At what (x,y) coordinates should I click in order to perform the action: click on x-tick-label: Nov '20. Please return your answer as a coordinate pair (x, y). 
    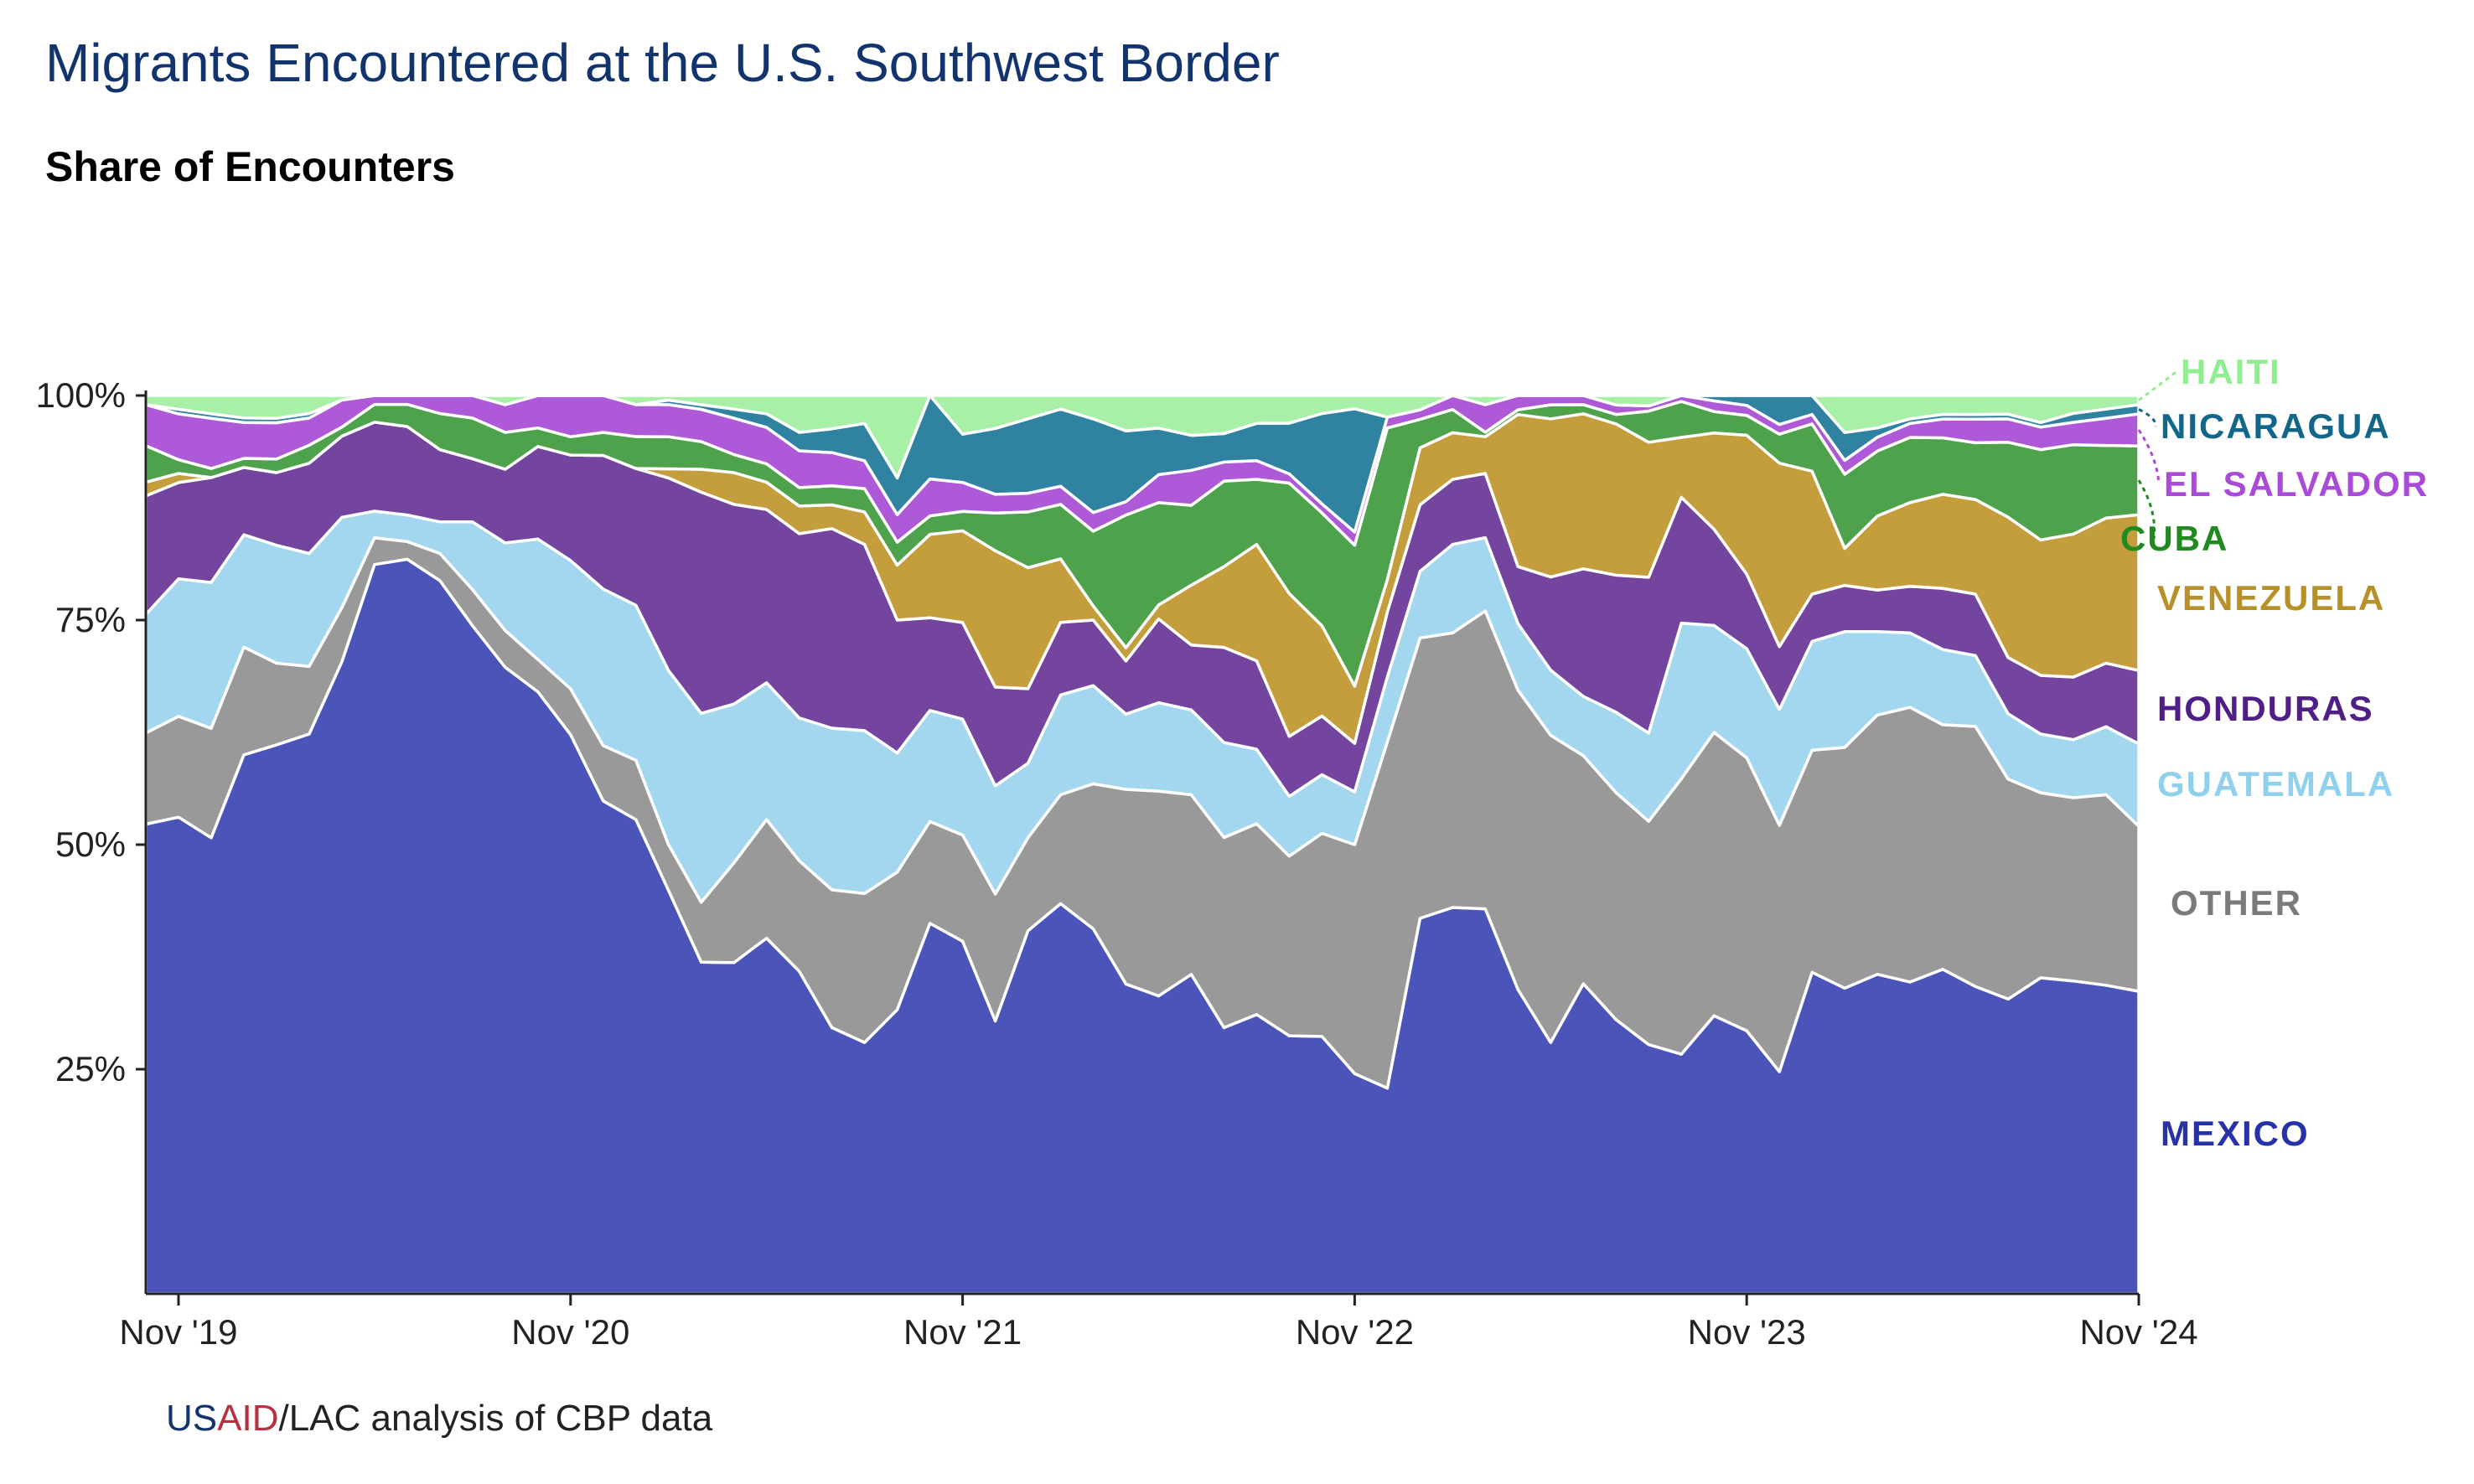
    Looking at the image, I should click on (570, 1332).